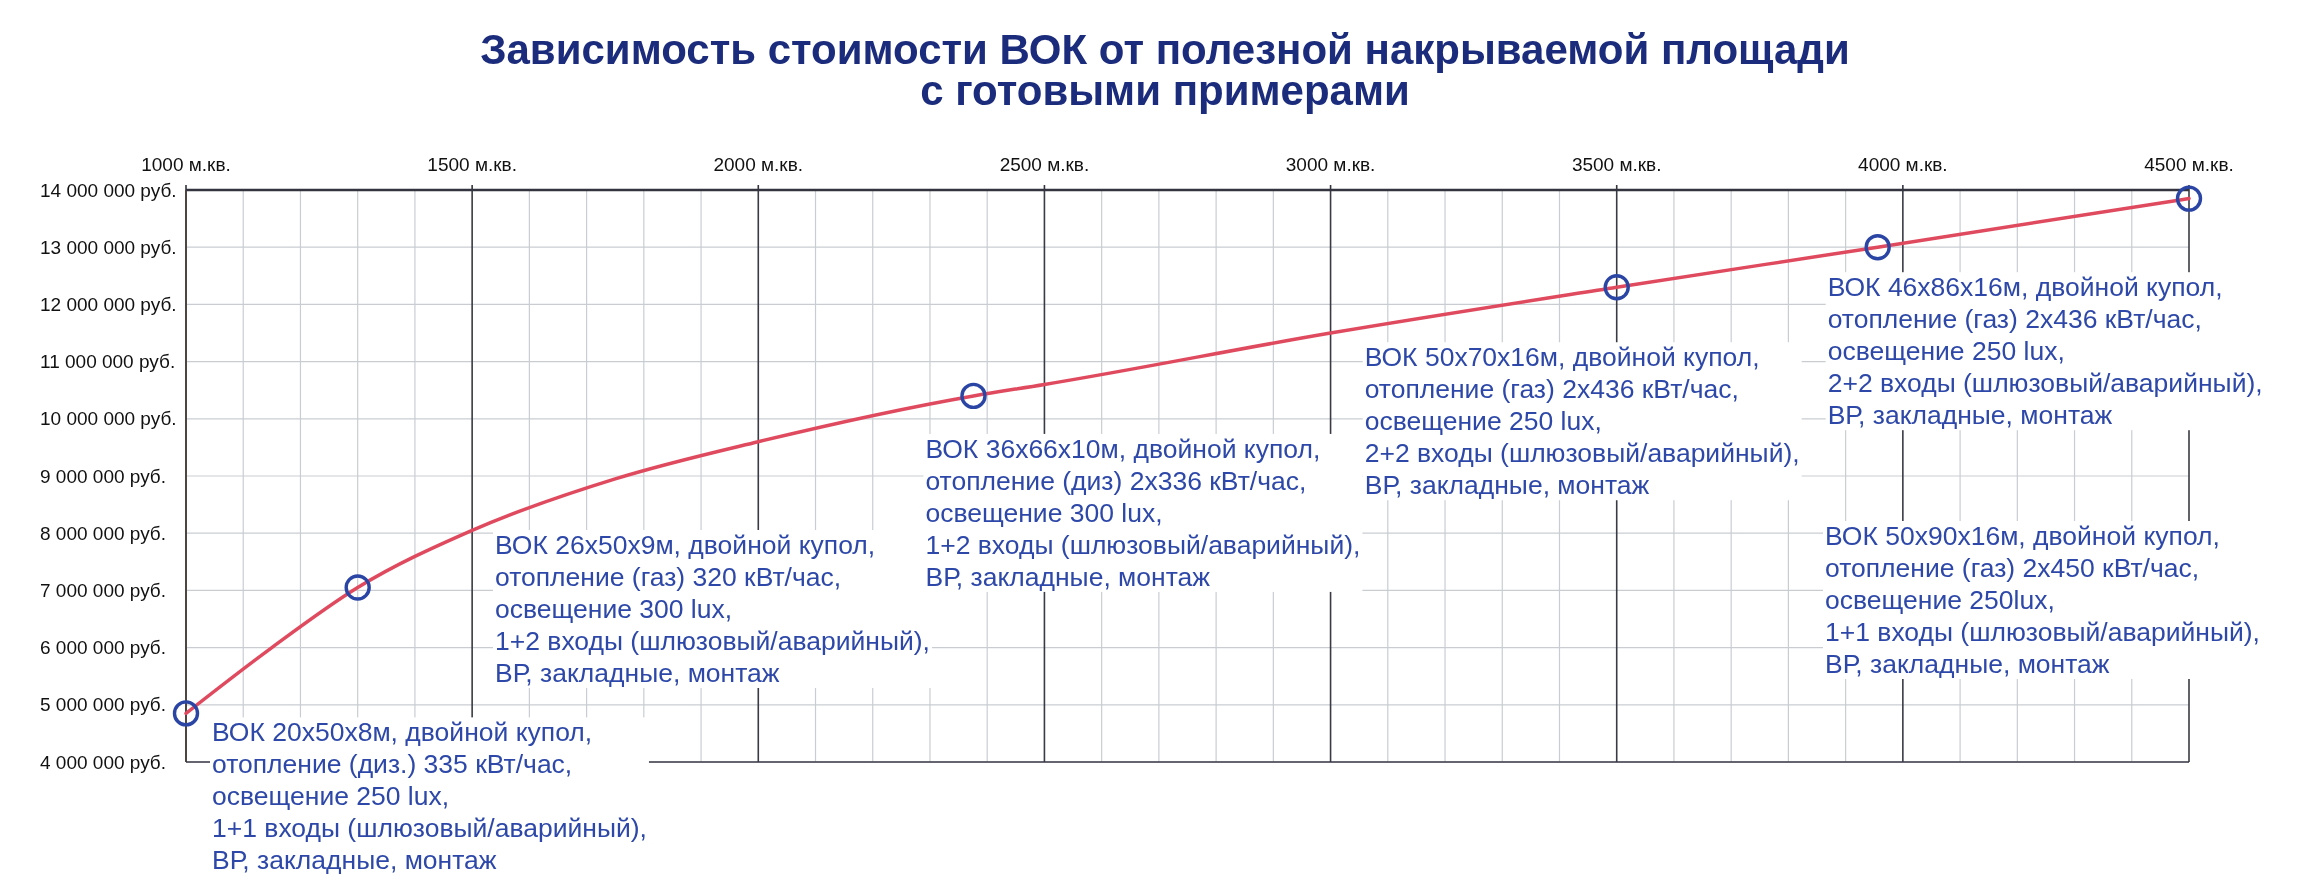  I want to click on x-tick-label: 2000 м.кв., so click(758, 164).